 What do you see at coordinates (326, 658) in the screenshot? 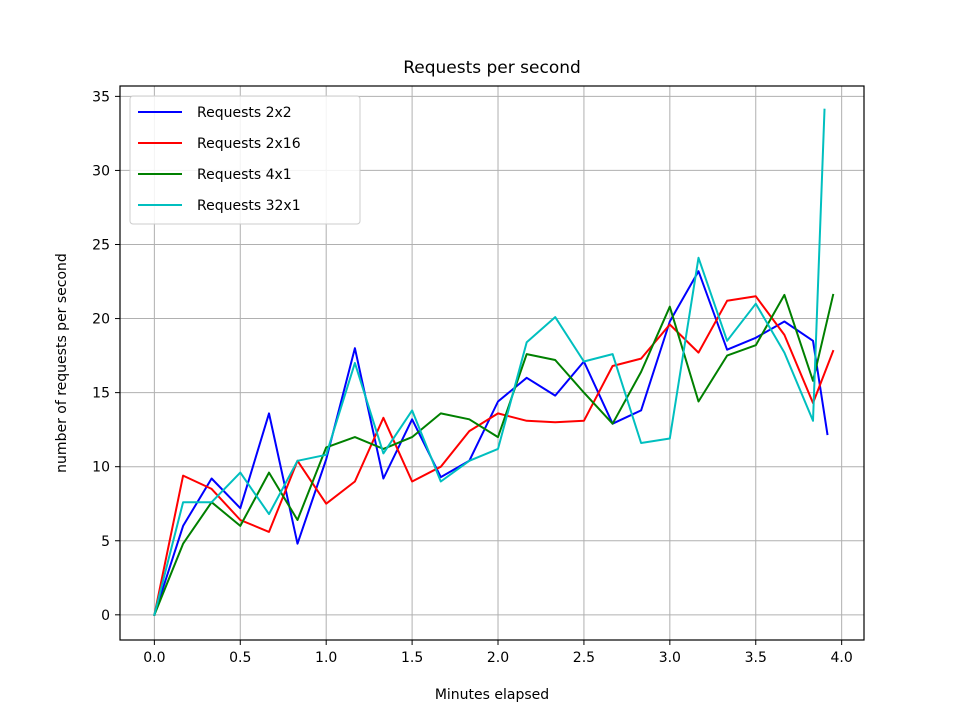
I see `x-tick-label: 1.0` at bounding box center [326, 658].